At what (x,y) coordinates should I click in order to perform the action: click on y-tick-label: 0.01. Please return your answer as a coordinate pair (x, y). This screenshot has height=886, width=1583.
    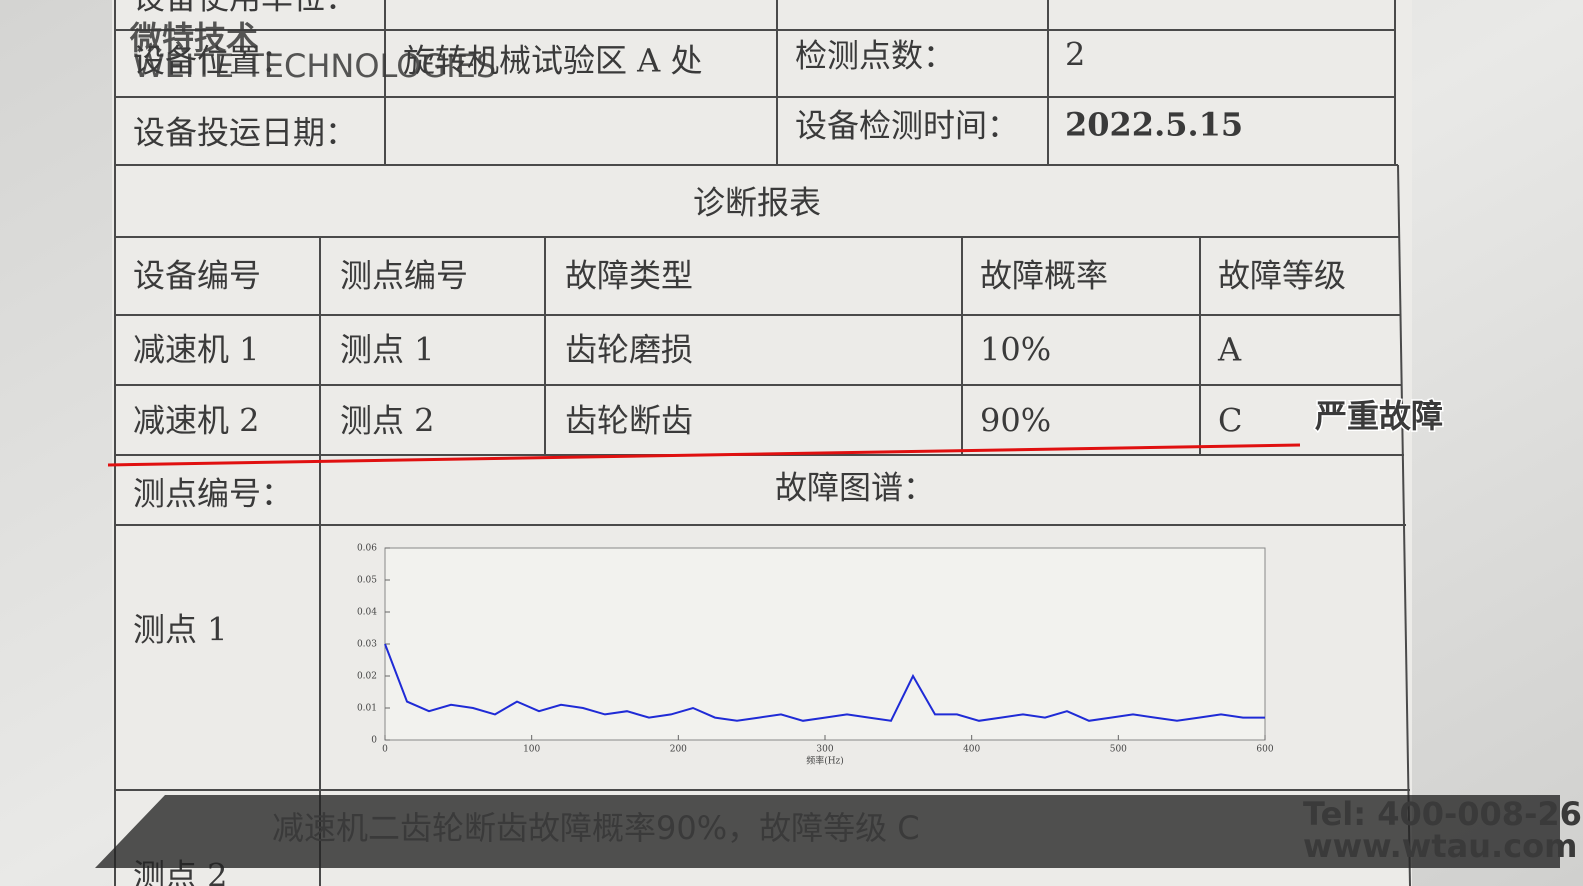
    Looking at the image, I should click on (367, 709).